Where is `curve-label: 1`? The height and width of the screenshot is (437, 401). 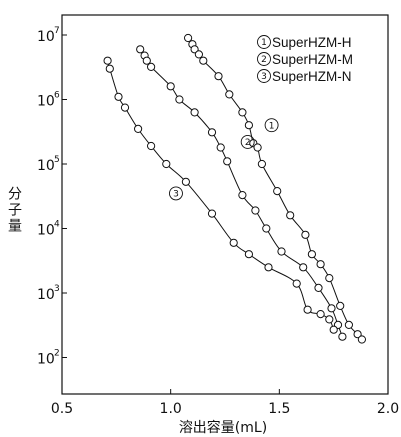 curve-label: 1 is located at coordinates (272, 126).